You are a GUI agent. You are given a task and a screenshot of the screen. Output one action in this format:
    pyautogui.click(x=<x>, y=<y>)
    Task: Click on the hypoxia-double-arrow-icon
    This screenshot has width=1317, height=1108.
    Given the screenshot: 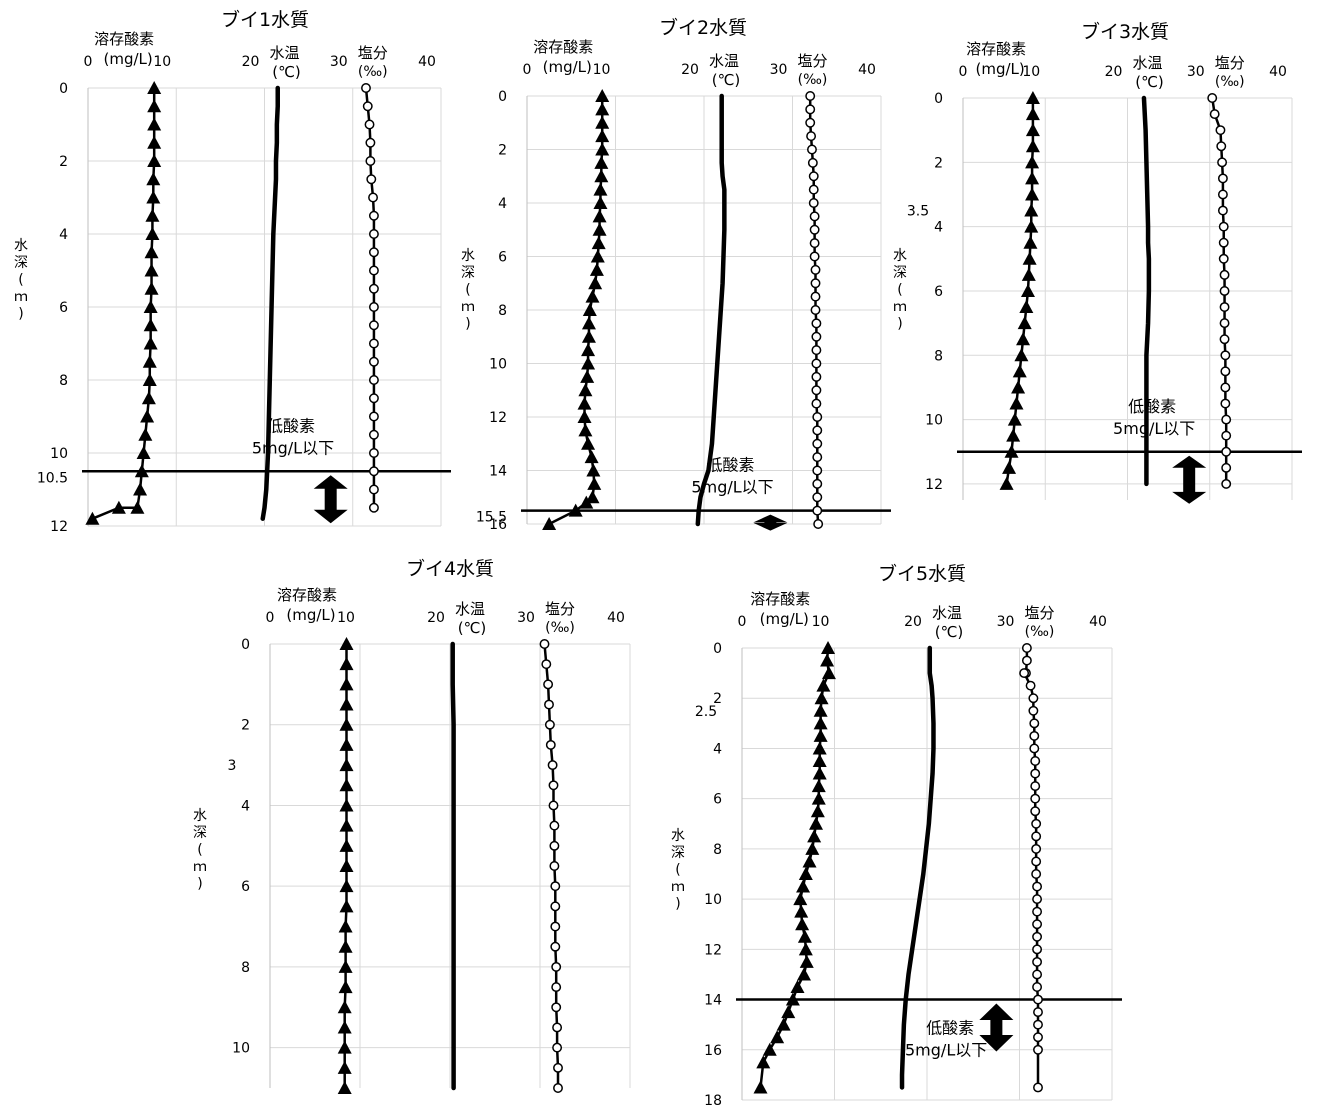 What is the action you would take?
    pyautogui.click(x=330, y=499)
    